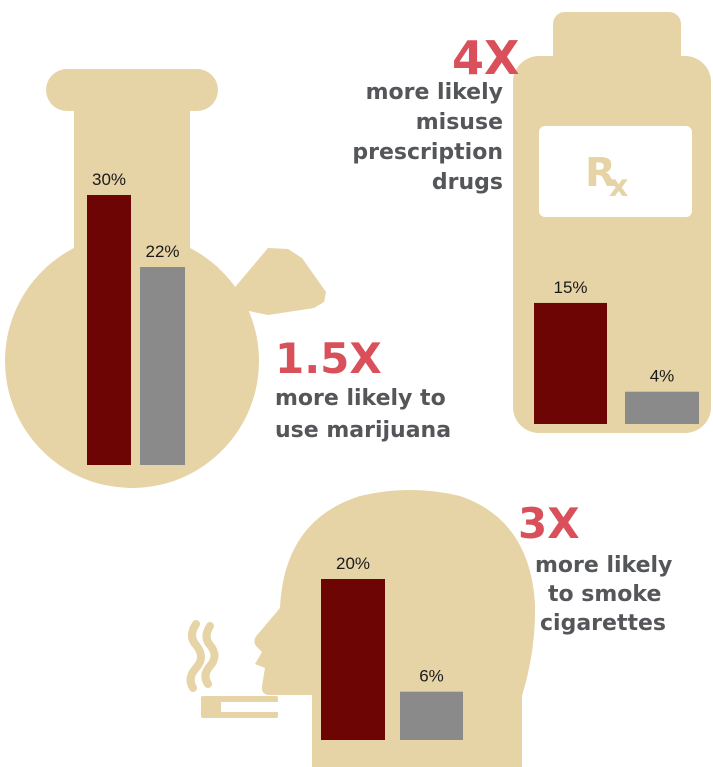  I want to click on cigarettes-bar-2-value-label: 6%, so click(431, 676).